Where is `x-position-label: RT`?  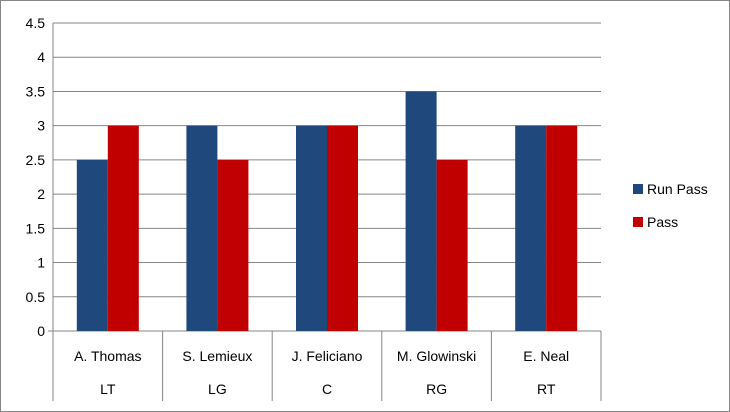
x-position-label: RT is located at coordinates (546, 389).